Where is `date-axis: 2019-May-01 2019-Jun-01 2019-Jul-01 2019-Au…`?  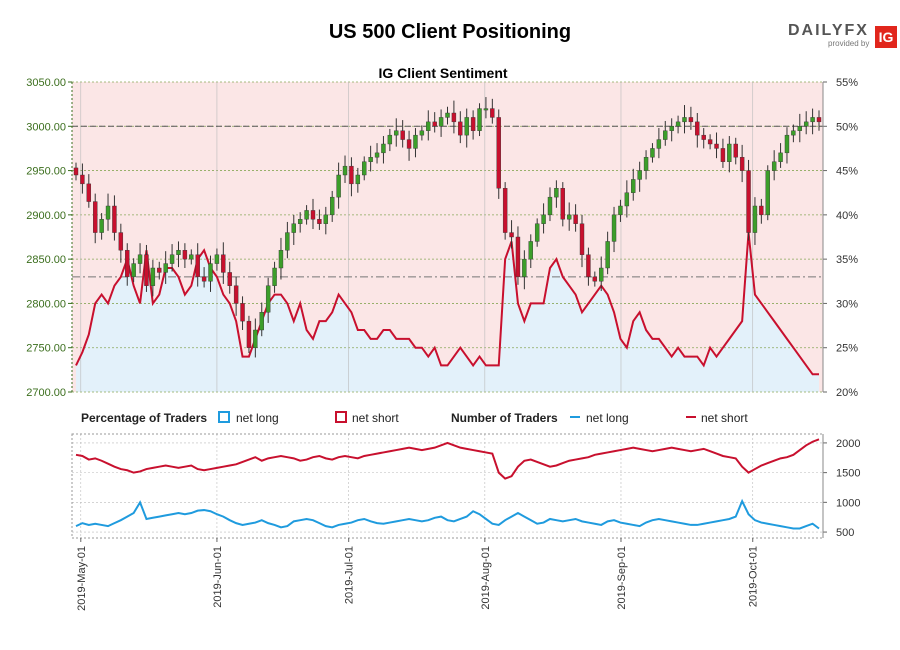 date-axis: 2019-May-01 2019-Jun-01 2019-Jul-01 2019-Au… is located at coordinates (418, 574).